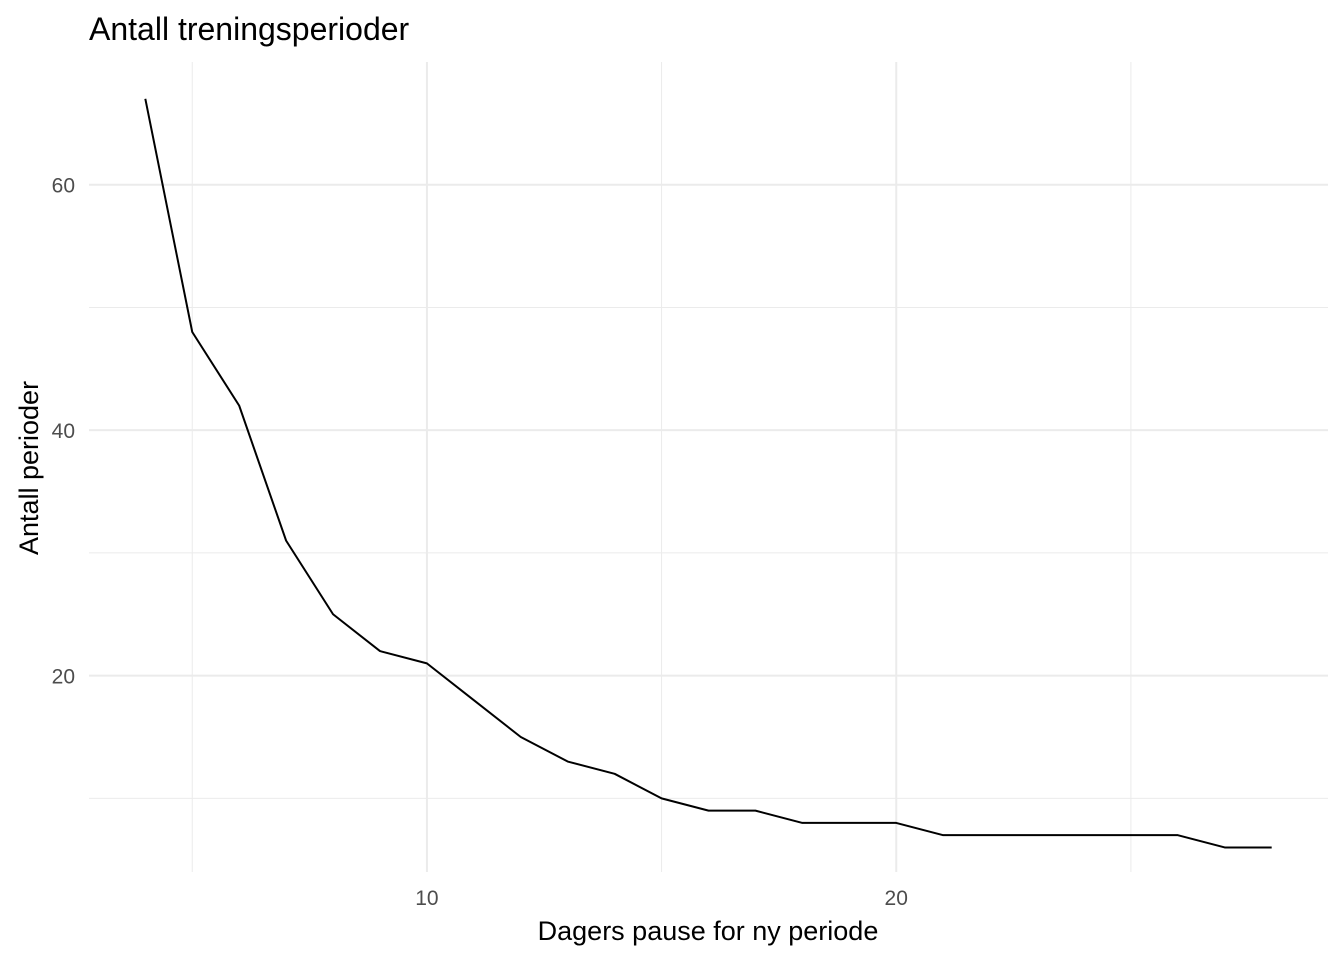  Describe the element at coordinates (249, 29) in the screenshot. I see `chart-title: Antall treningsperioder` at that location.